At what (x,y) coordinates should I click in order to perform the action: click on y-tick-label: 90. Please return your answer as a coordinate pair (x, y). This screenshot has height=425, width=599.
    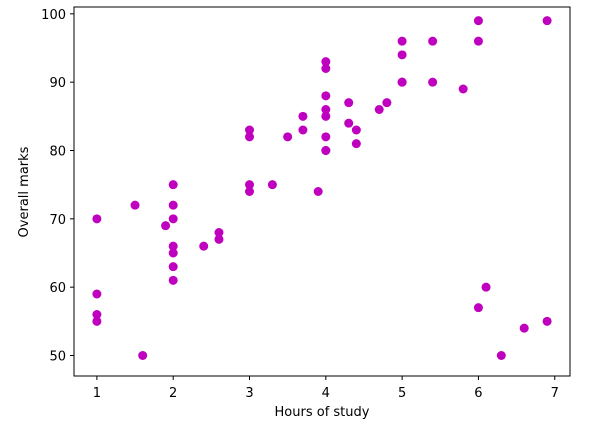
    Looking at the image, I should click on (57, 83).